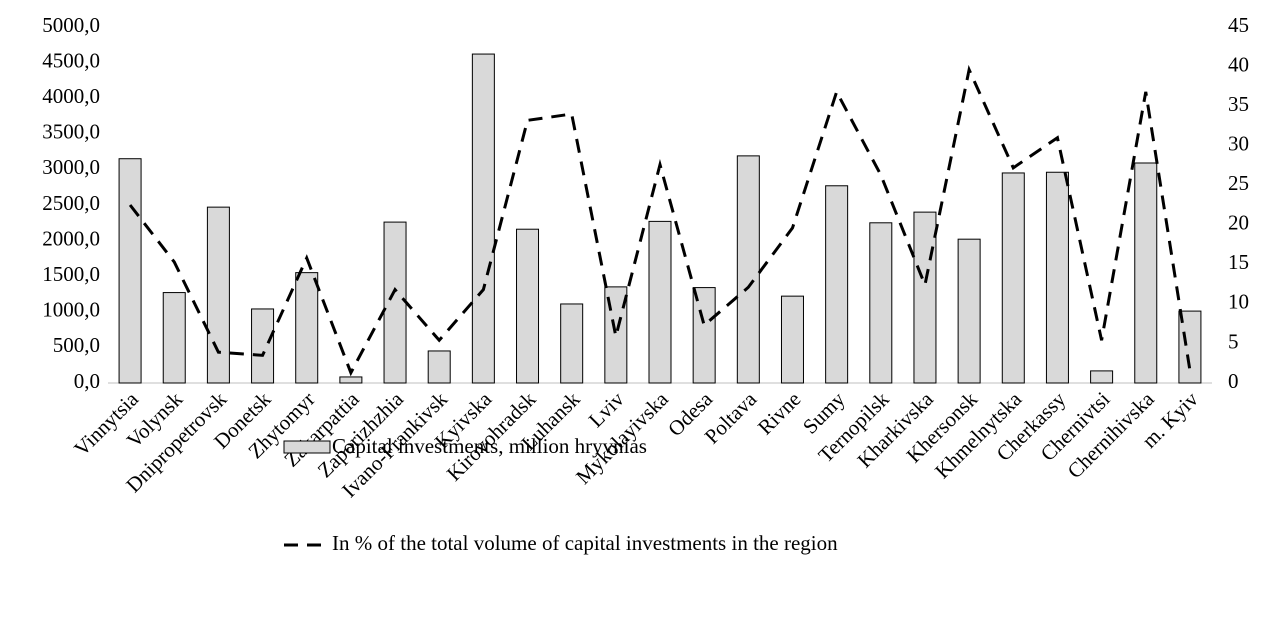 The height and width of the screenshot is (643, 1265). Describe the element at coordinates (1238, 104) in the screenshot. I see `y2-tick-label: 35` at that location.